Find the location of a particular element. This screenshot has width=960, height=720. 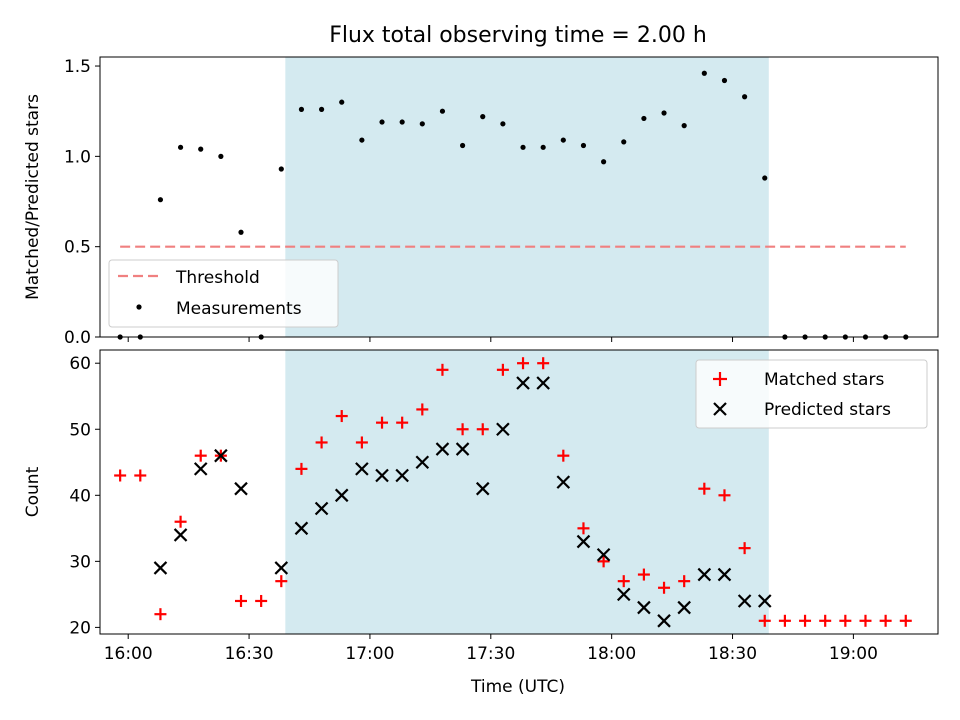

y-tick-label: 40 is located at coordinates (80, 496).